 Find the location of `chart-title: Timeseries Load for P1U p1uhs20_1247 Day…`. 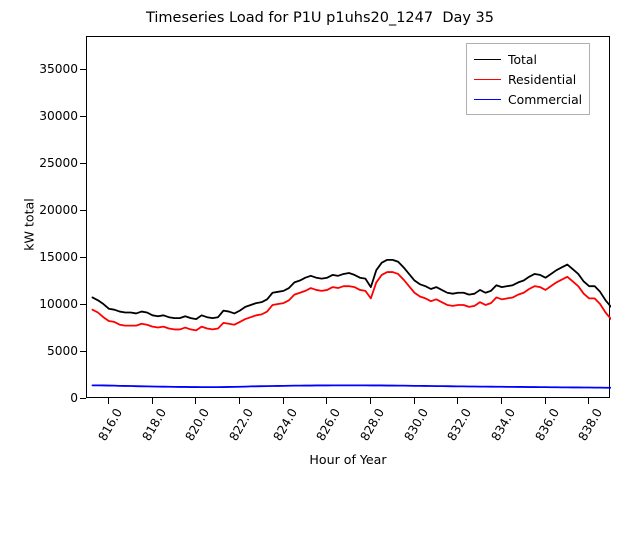

chart-title: Timeseries Load for P1U p1uhs20_1247 Day… is located at coordinates (320, 18).